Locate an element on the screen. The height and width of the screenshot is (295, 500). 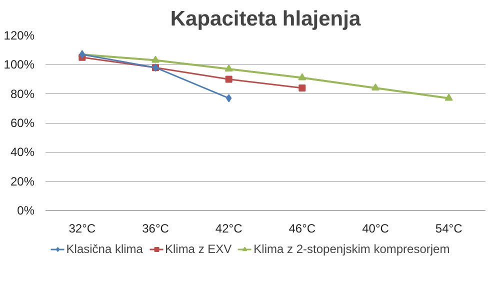
legend-label: Klima z EXV is located at coordinates (198, 249).